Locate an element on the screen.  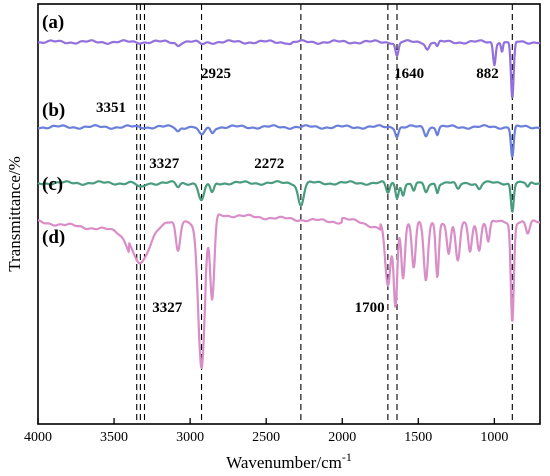
x-tick-label: 1000 is located at coordinates (494, 437).